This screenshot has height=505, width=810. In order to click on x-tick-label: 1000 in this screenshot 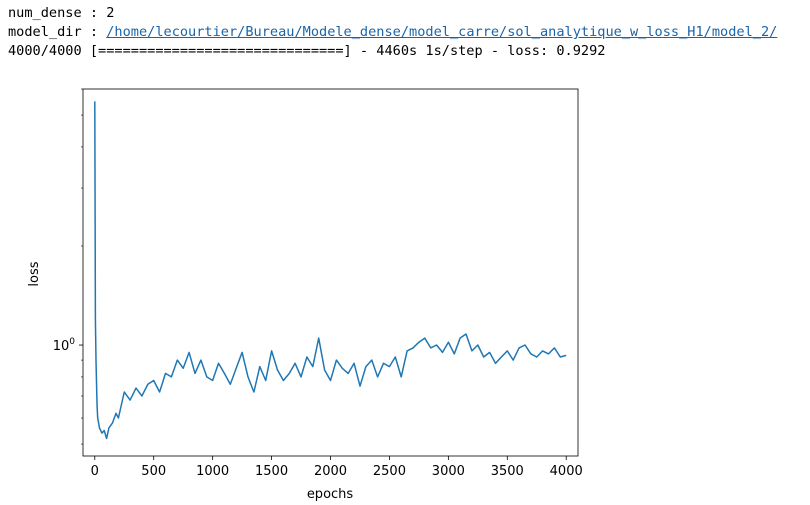, I will do `click(212, 471)`.